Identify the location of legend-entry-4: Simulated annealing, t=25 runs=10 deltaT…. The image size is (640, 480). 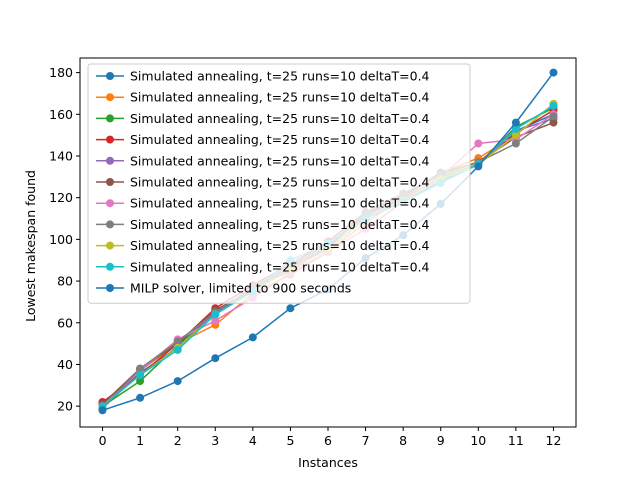
(263, 160).